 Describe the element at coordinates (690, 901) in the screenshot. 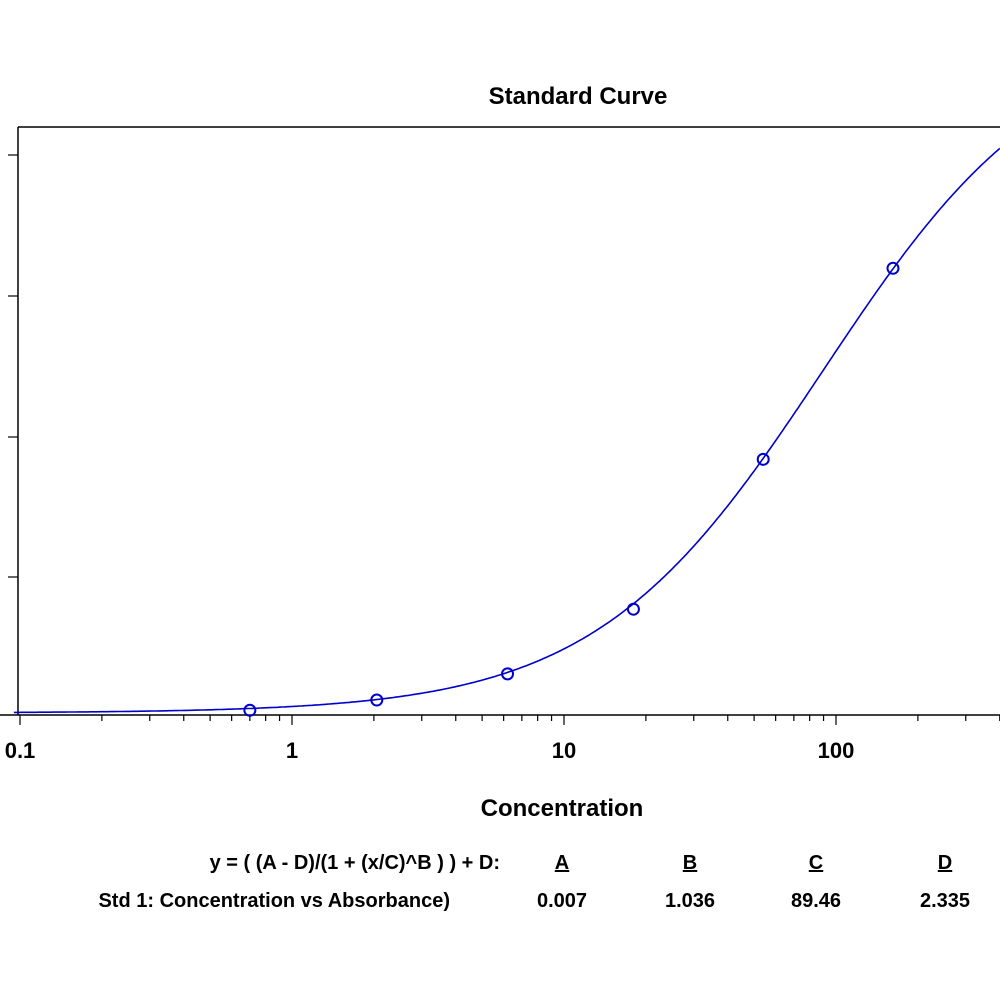

I see `param-b-value: 1.036` at that location.